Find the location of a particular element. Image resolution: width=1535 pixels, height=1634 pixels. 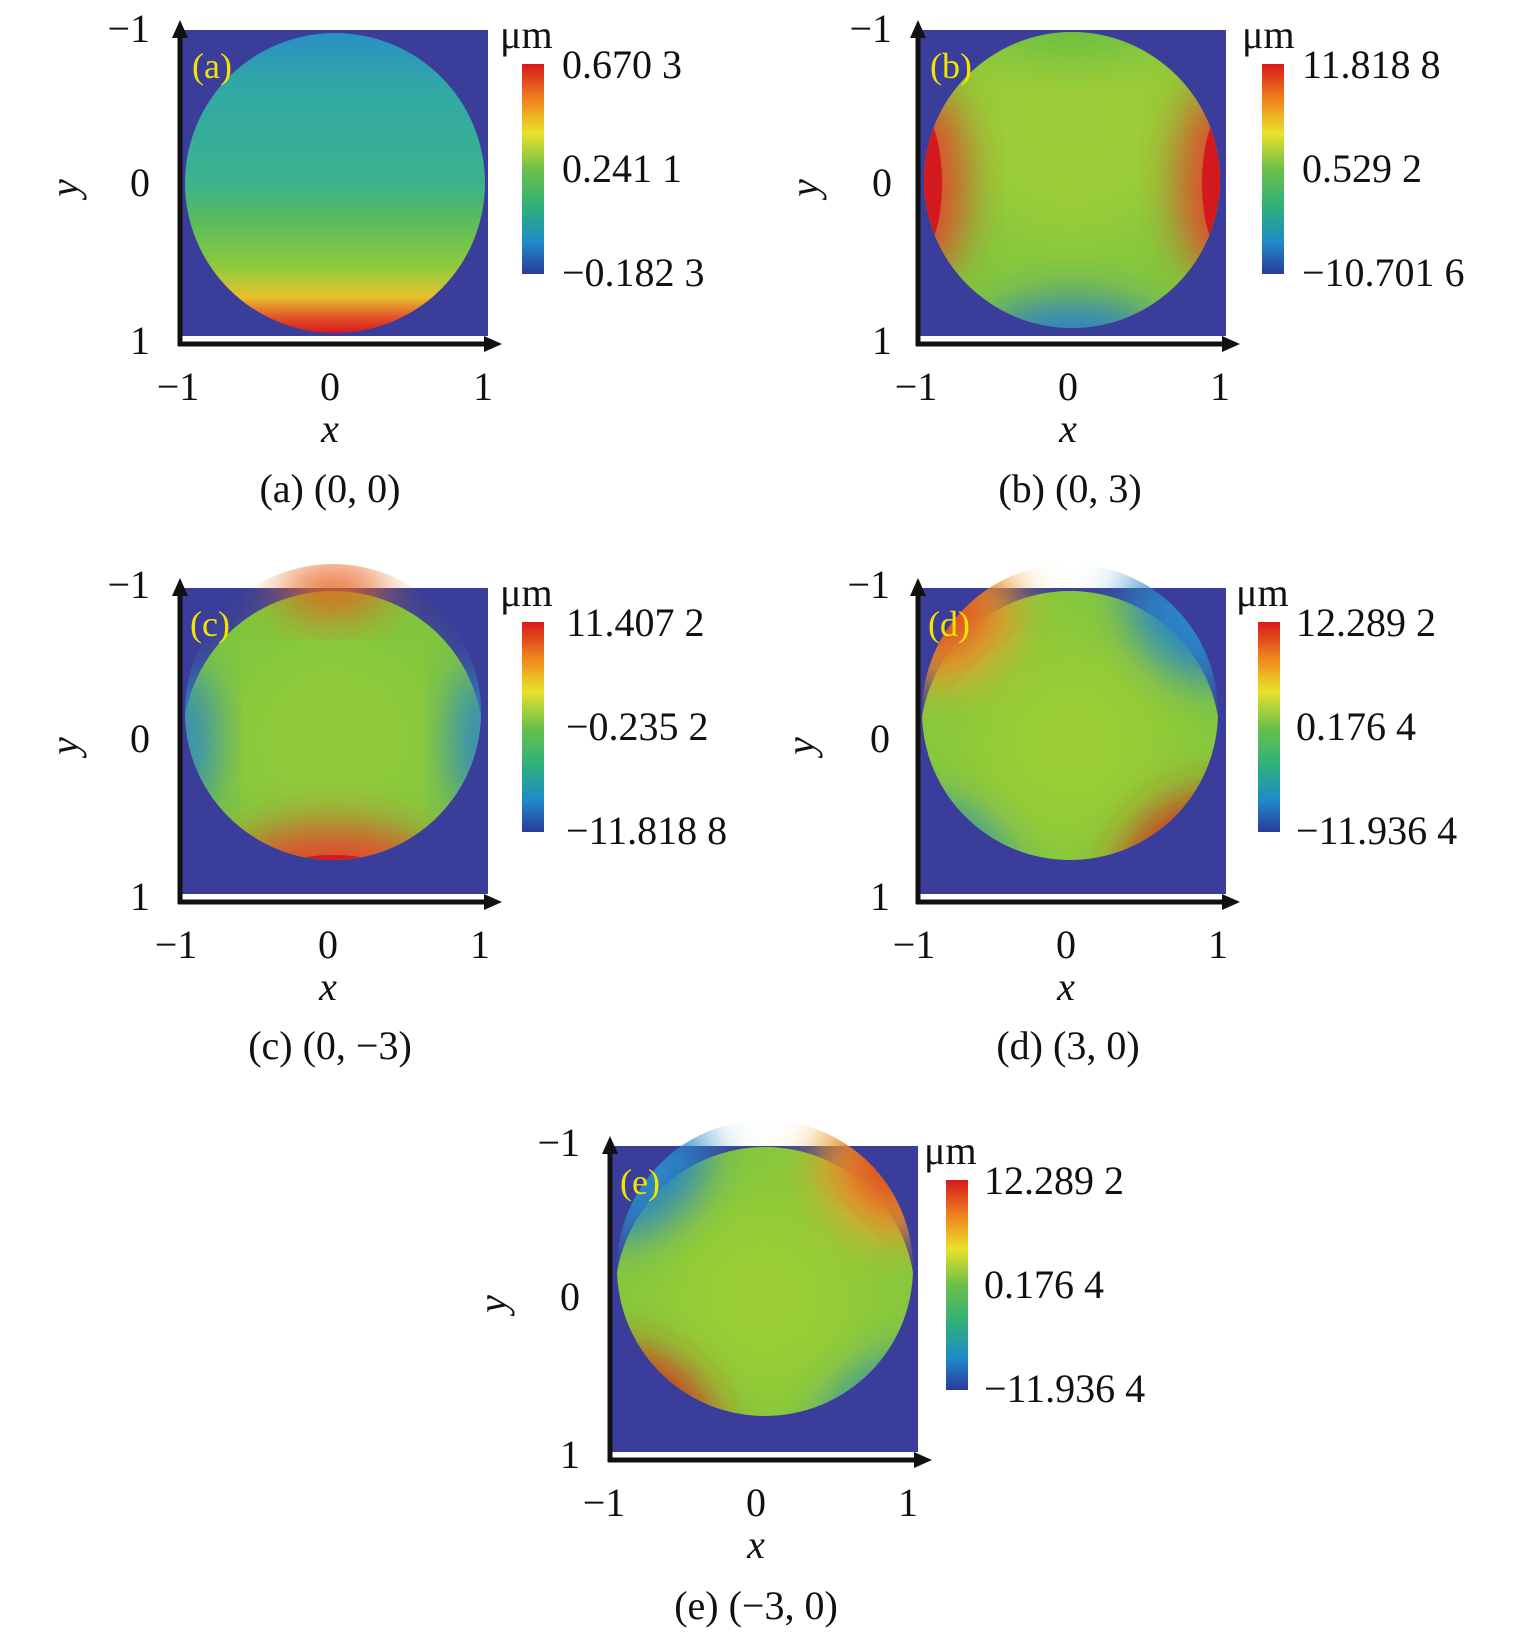

y-tick-a-mid: 0 is located at coordinates (140, 182).